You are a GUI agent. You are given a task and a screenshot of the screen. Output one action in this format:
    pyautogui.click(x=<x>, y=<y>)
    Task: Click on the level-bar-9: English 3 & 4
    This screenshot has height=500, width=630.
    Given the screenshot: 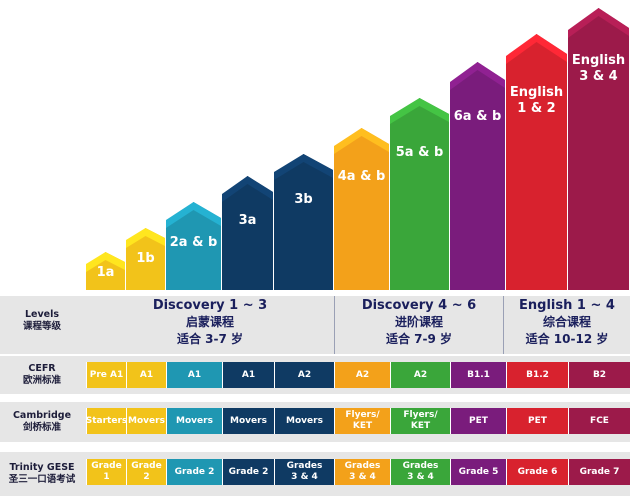 What is the action you would take?
    pyautogui.click(x=598, y=149)
    